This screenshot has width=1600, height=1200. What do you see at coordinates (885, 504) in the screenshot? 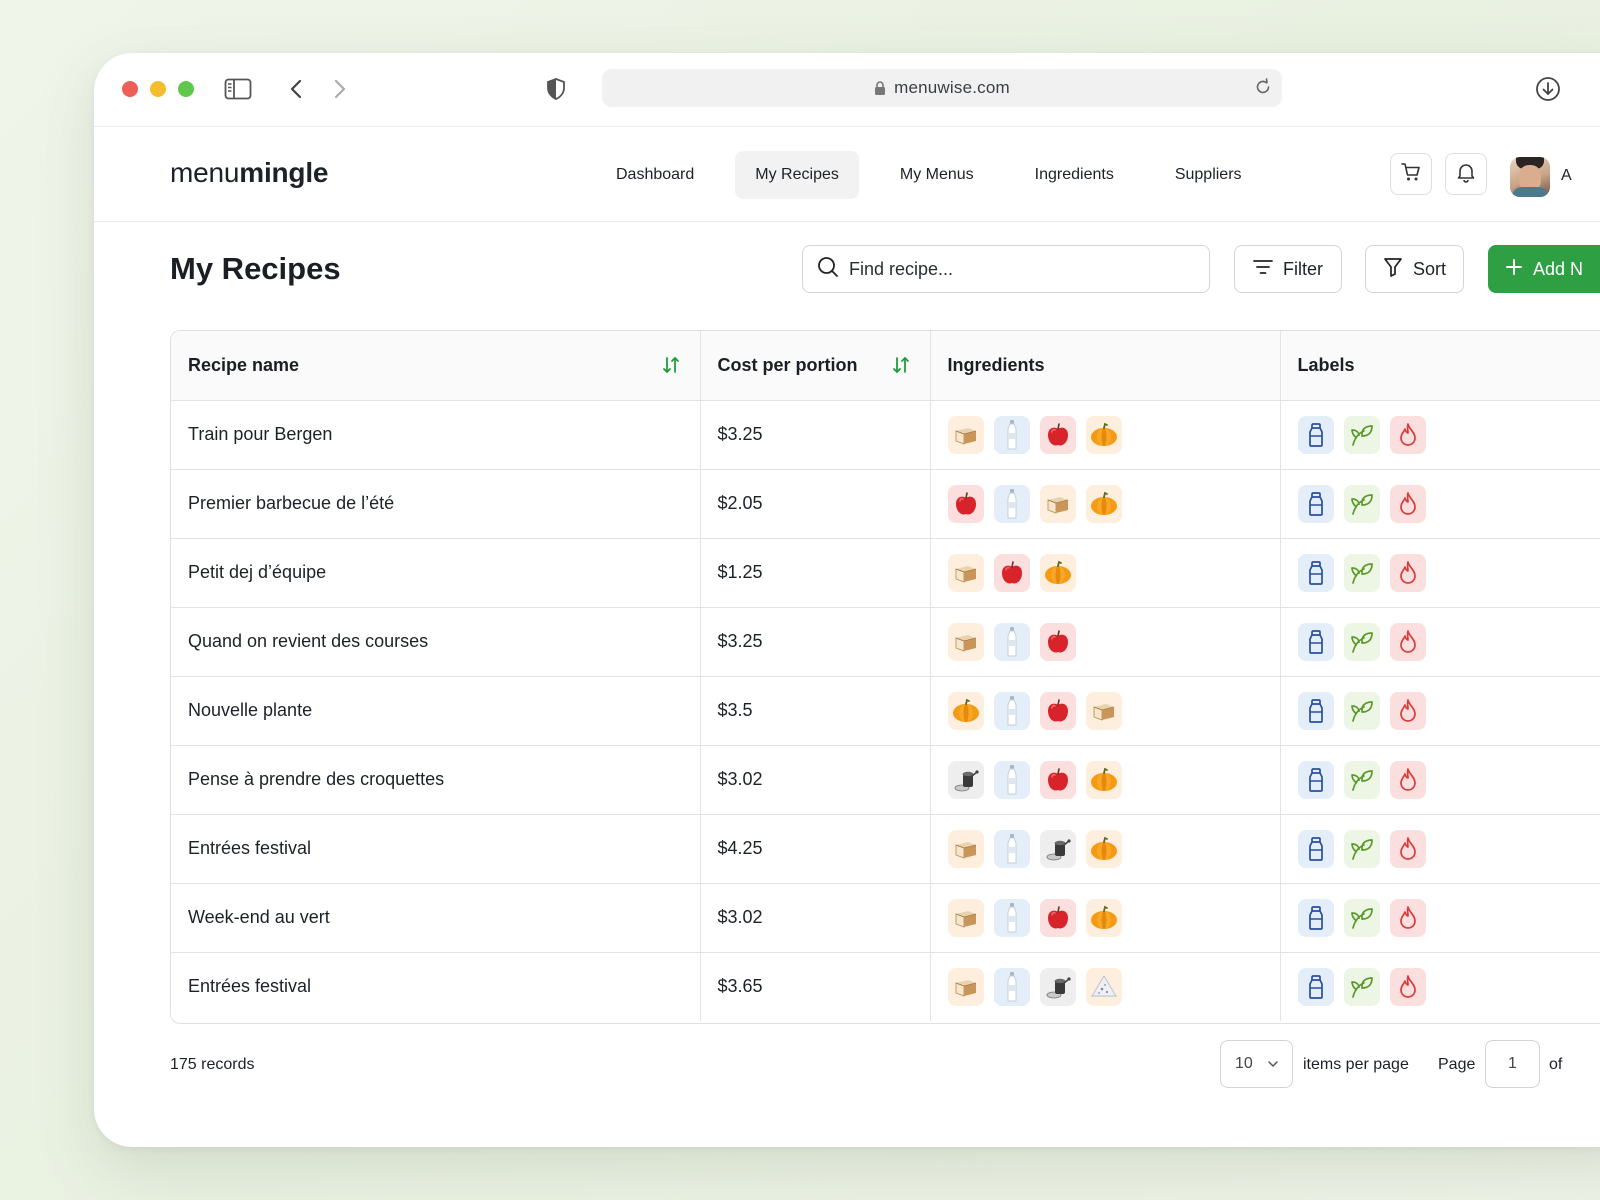
I see `table-row: Premier barbecue de l’été $2.05` at bounding box center [885, 504].